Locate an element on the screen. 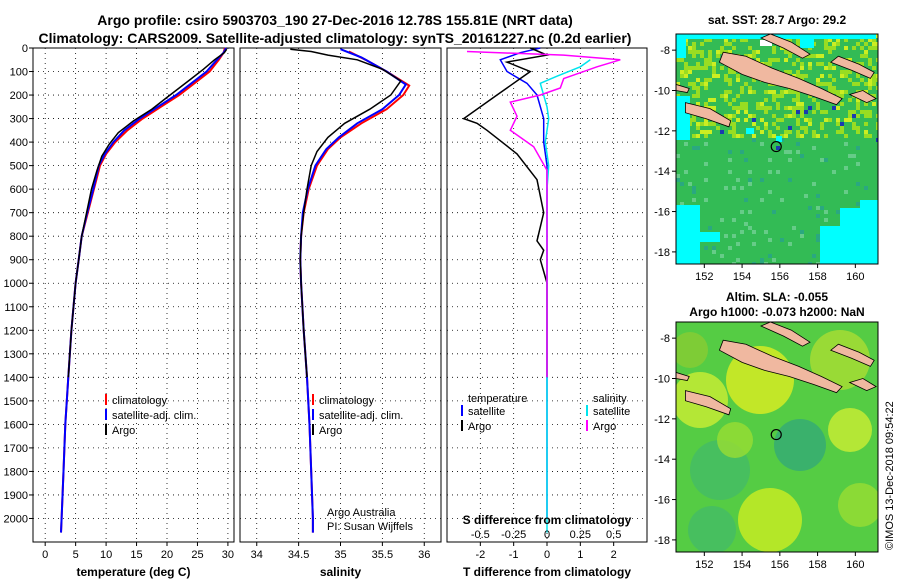 This screenshot has height=580, width=900. island-outline is located at coordinates (785, 334).